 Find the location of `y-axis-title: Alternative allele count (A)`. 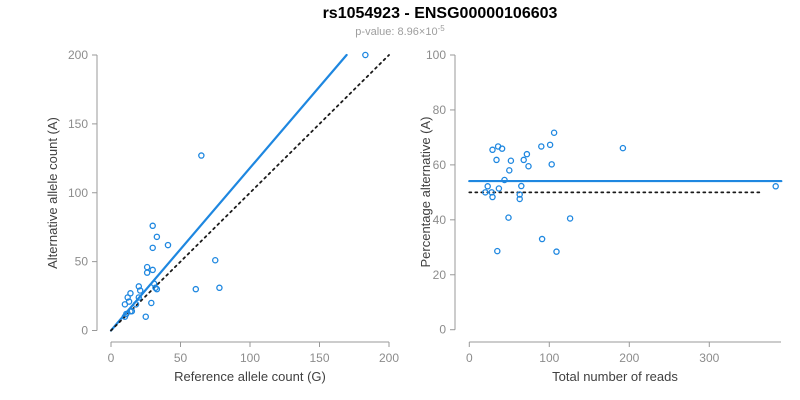

y-axis-title: Alternative allele count (A) is located at coordinates (52, 193).